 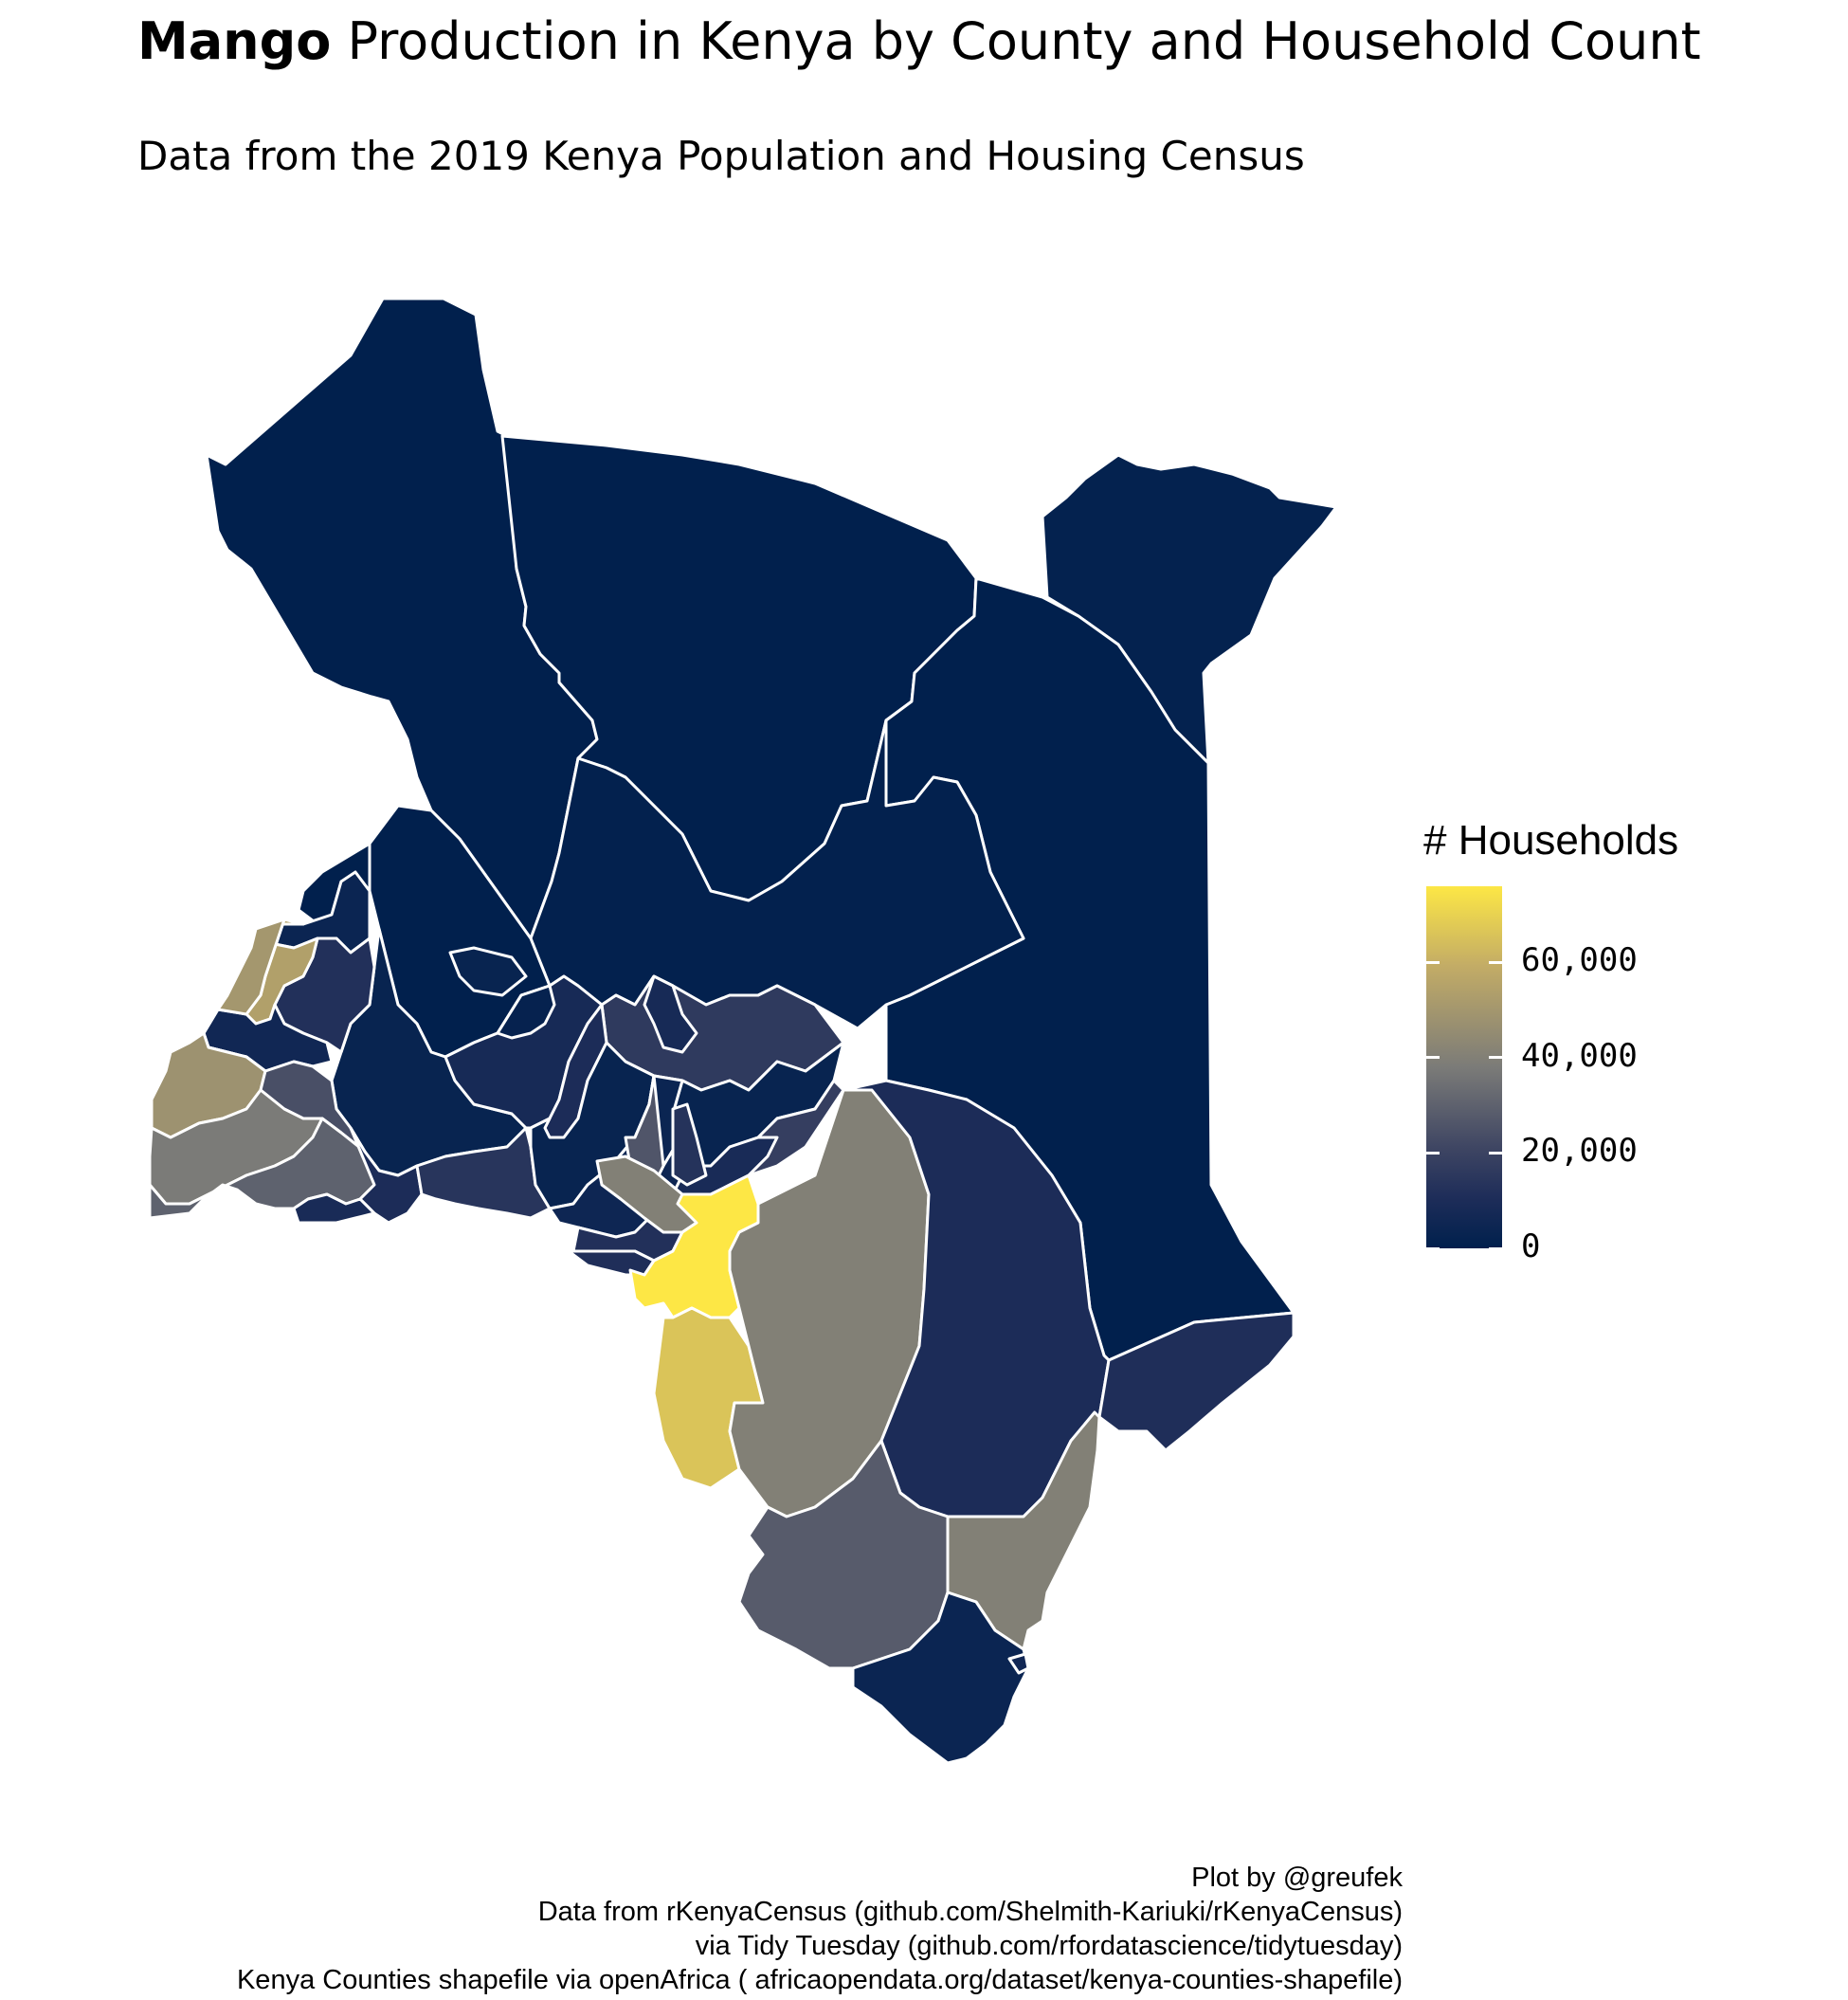 I want to click on legend-tick-label: 60,000, so click(x=1579, y=960).